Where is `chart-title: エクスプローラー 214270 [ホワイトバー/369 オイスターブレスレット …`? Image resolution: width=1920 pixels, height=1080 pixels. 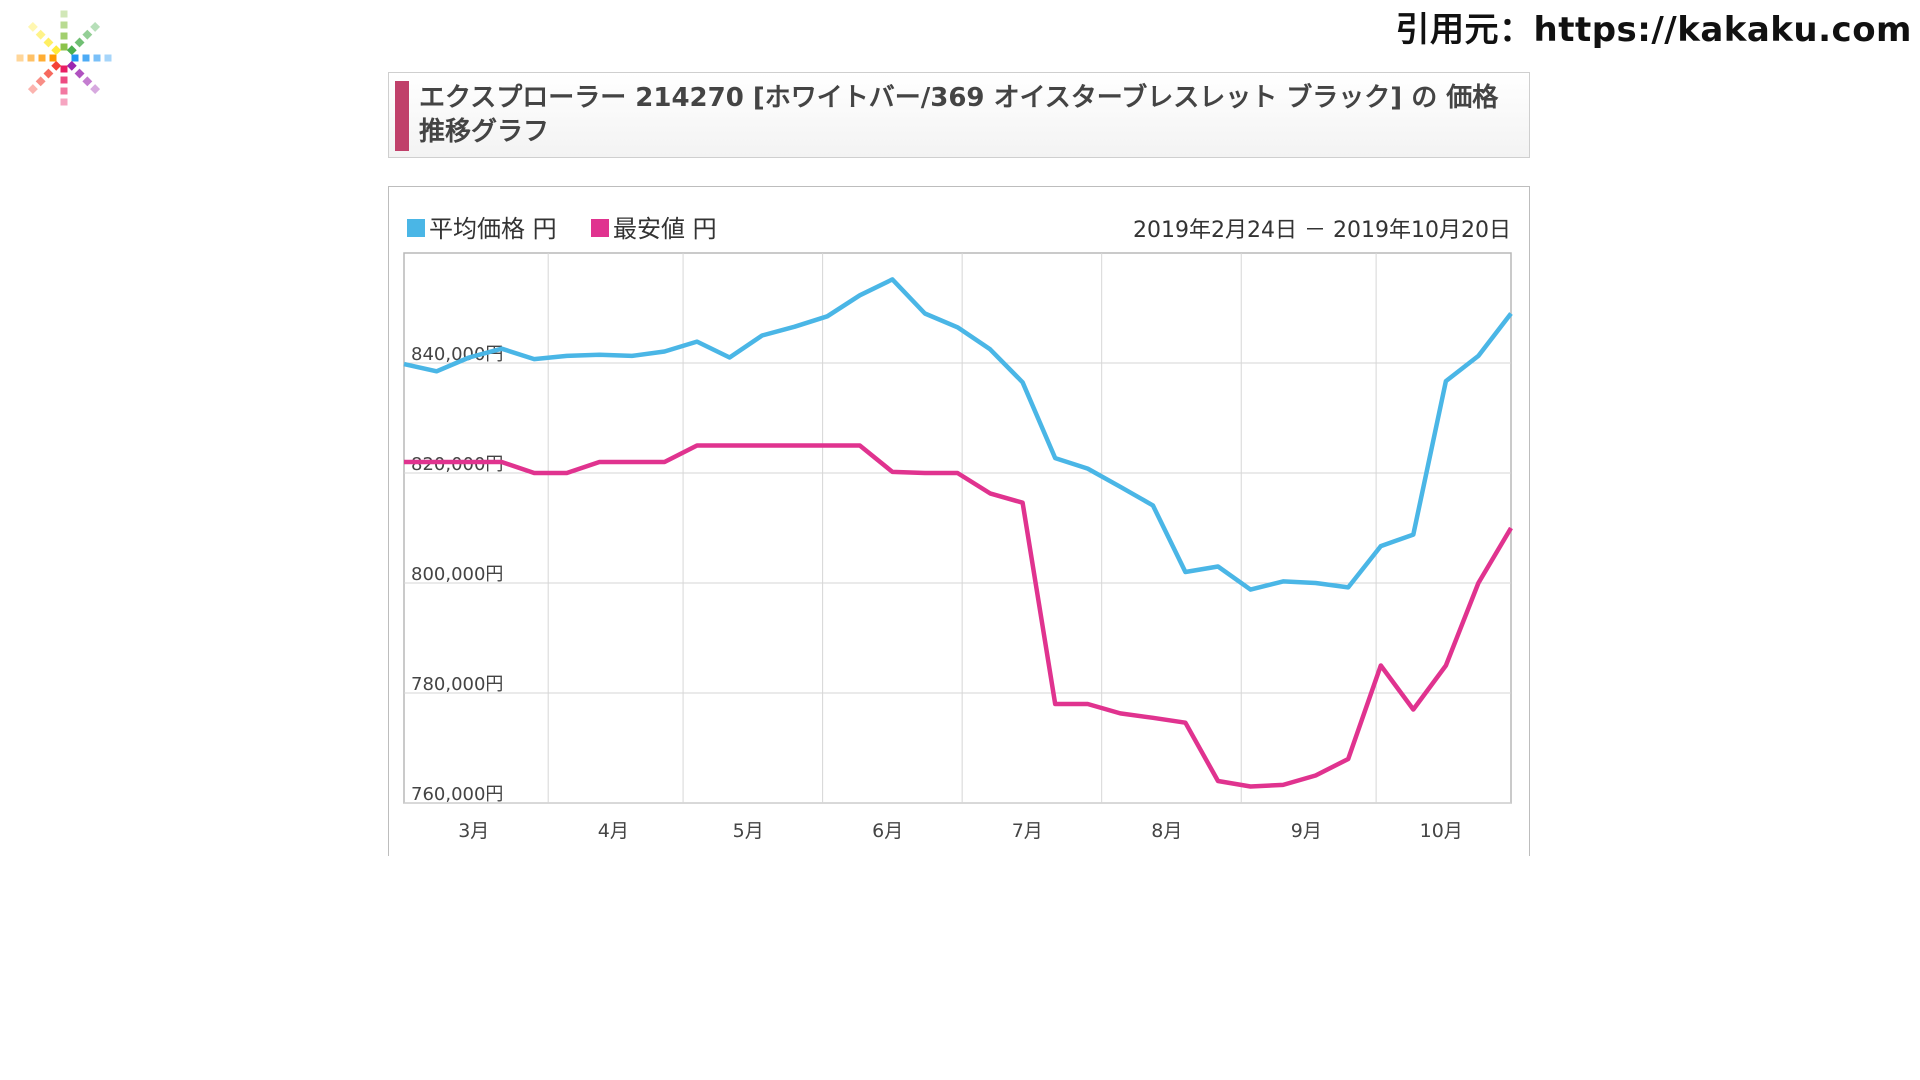
chart-title: エクスプローラー 214270 [ホワイトバー/369 オイスターブレスレット … is located at coordinates (959, 115).